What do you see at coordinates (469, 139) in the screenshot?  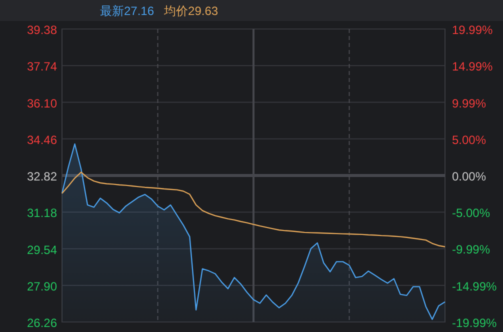 I see `y2-tick-label: 5.00%` at bounding box center [469, 139].